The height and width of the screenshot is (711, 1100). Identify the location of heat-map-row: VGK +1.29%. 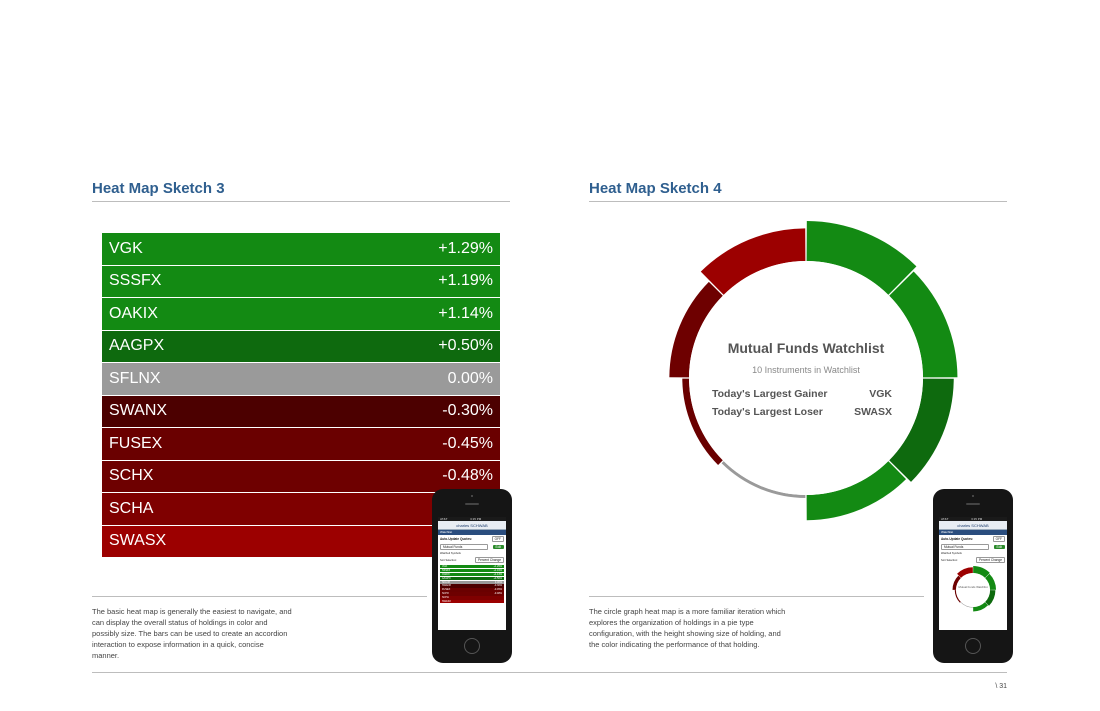
(301, 249).